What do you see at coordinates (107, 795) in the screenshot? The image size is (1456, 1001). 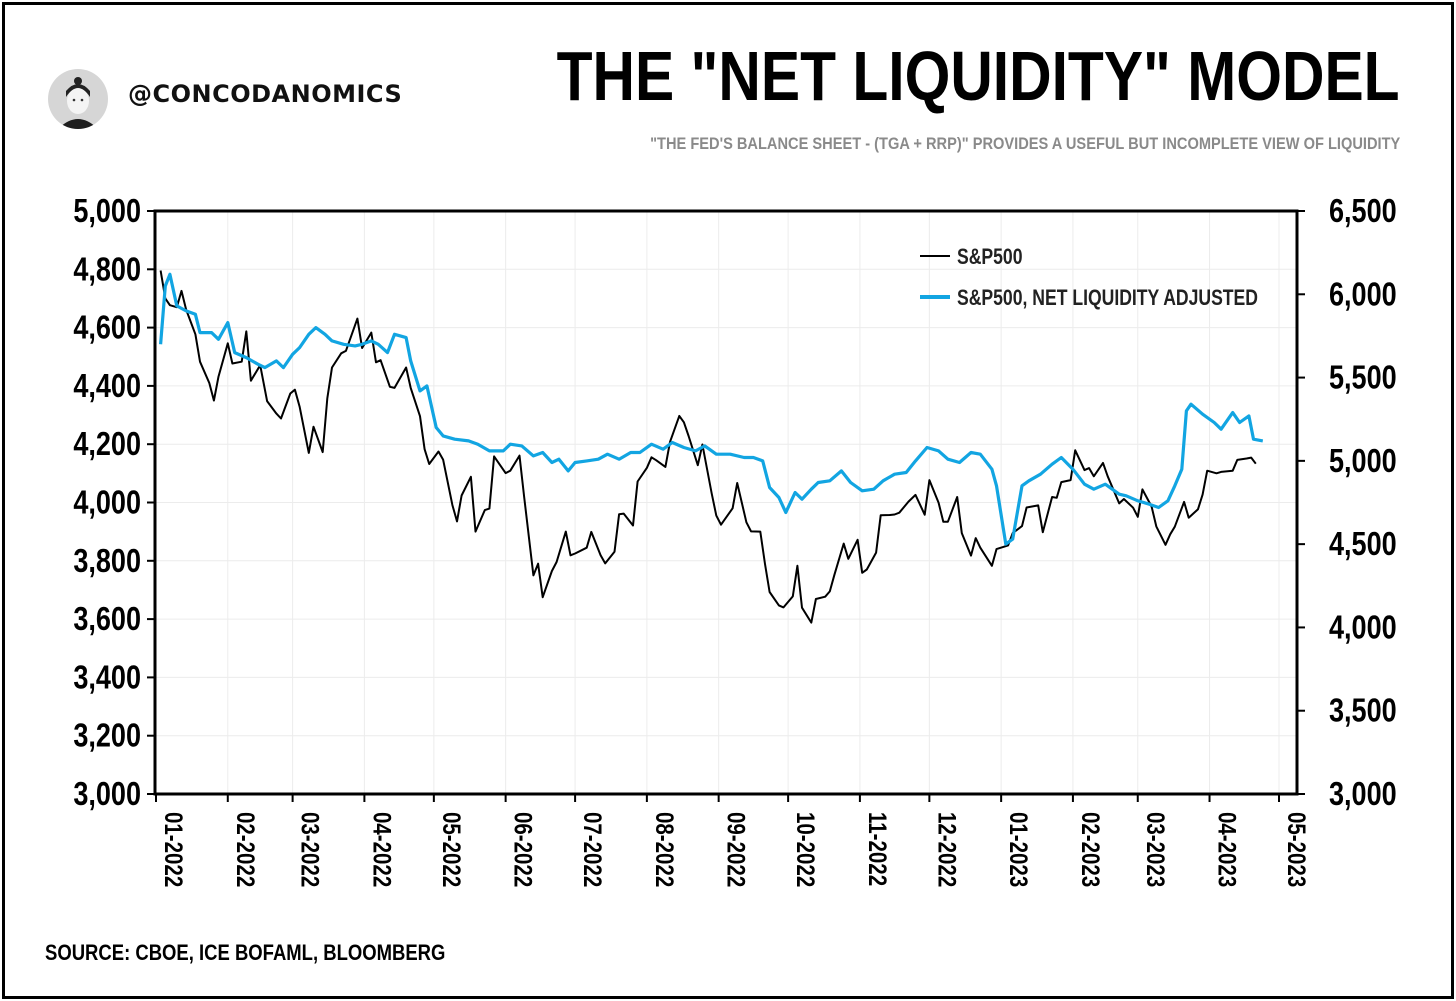 I see `y-tick-label-left: 3,000` at bounding box center [107, 795].